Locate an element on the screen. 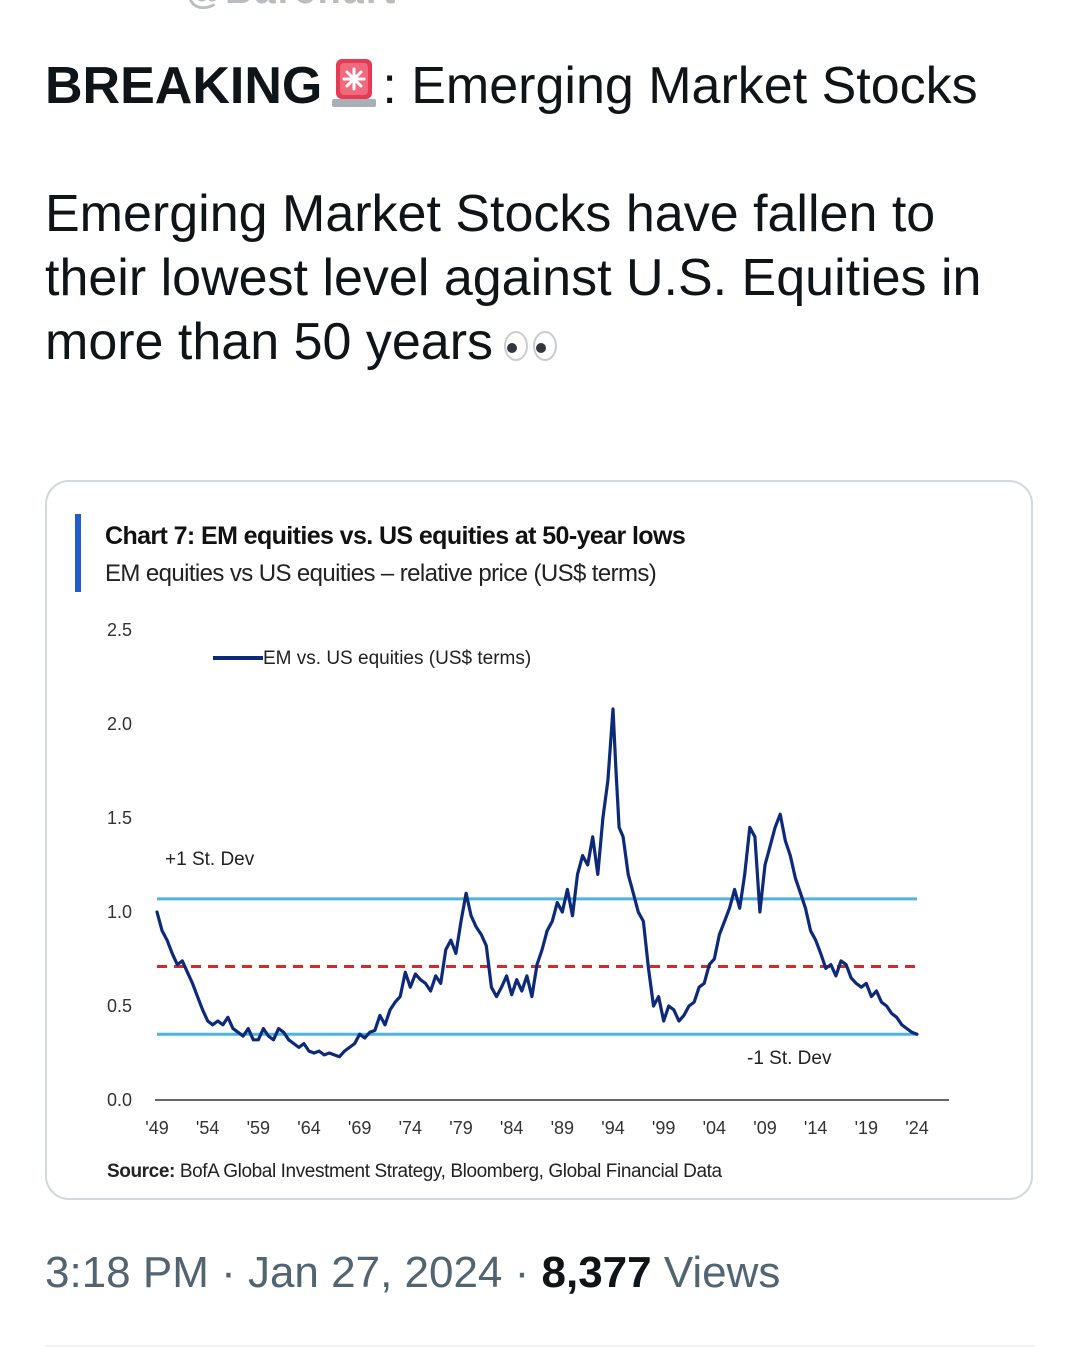 The width and height of the screenshot is (1080, 1361). tweet-headline: BREAKING : Emerging Market Stocks is located at coordinates (545, 86).